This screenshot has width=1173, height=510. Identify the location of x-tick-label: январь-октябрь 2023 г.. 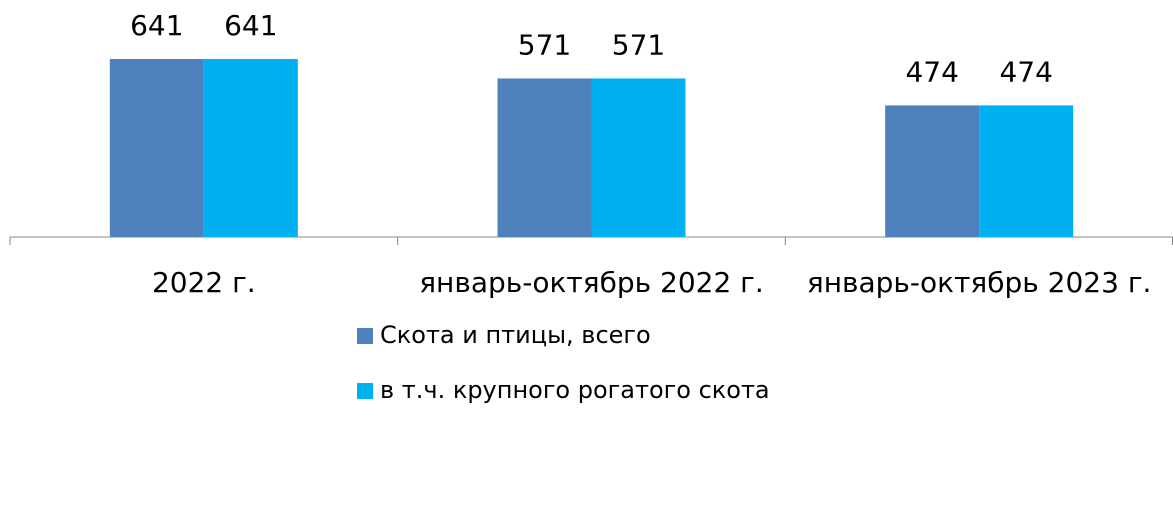
(979, 282).